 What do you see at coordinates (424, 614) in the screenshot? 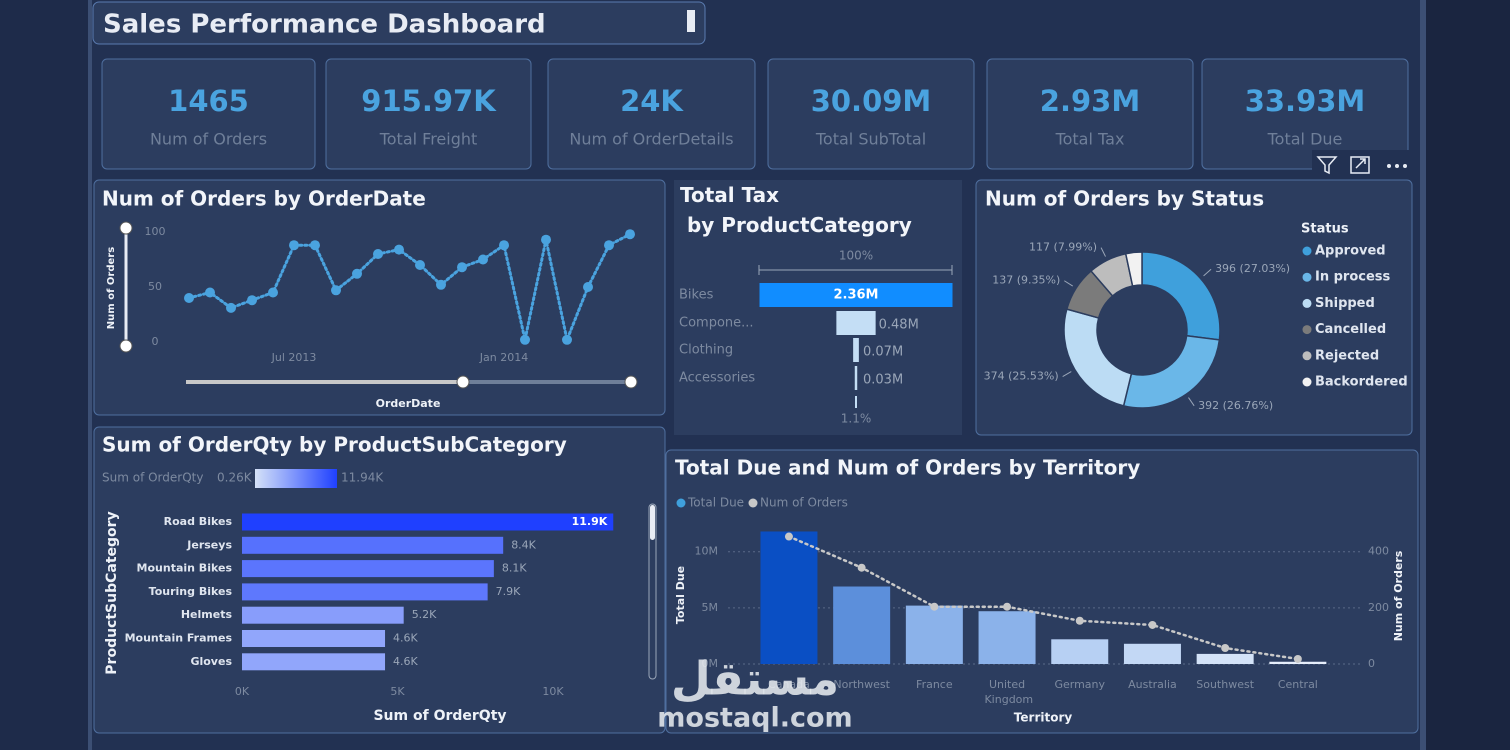
I see `data-label: 5.2K` at bounding box center [424, 614].